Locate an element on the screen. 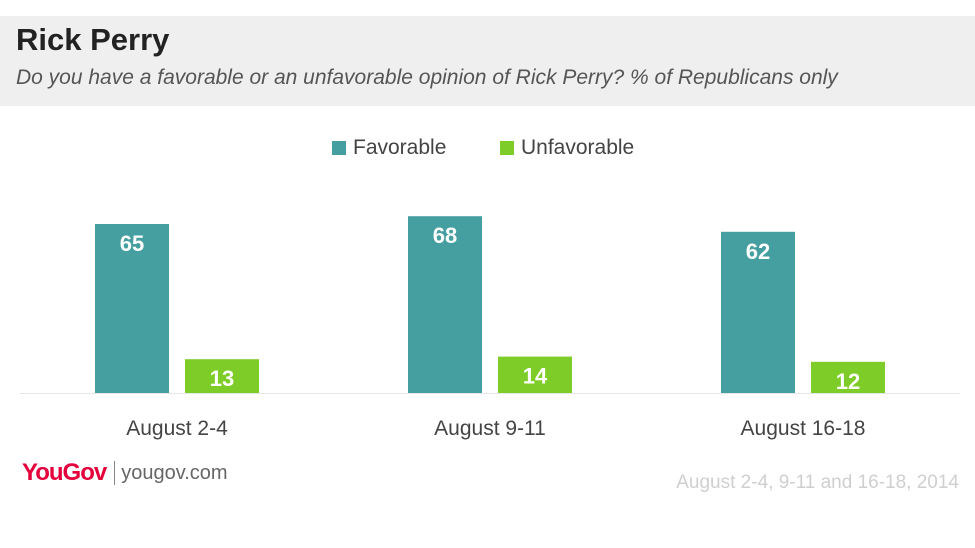 Image resolution: width=975 pixels, height=548 pixels. legend-item-unfavorable: Unfavorable is located at coordinates (567, 148).